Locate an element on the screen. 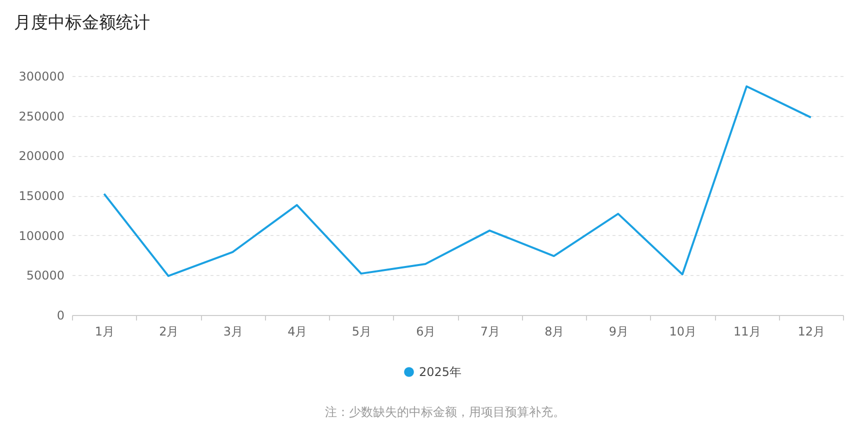 This screenshot has width=849, height=433. chart-title: 月度中标金额统计 is located at coordinates (82, 23).